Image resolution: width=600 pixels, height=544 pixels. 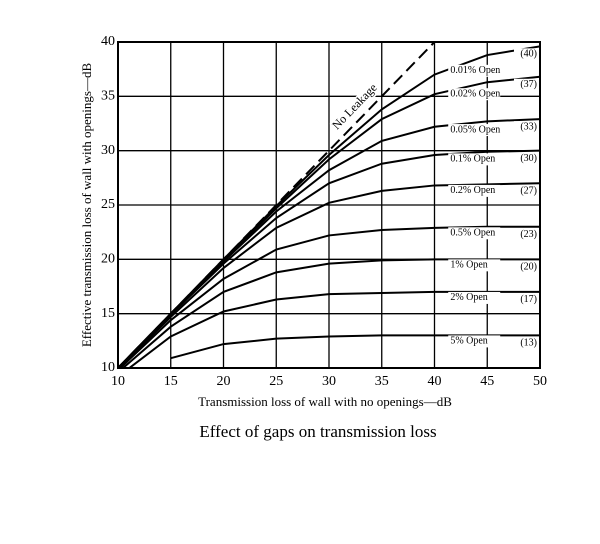 I want to click on series-label: 0.02% Open, so click(x=475, y=93).